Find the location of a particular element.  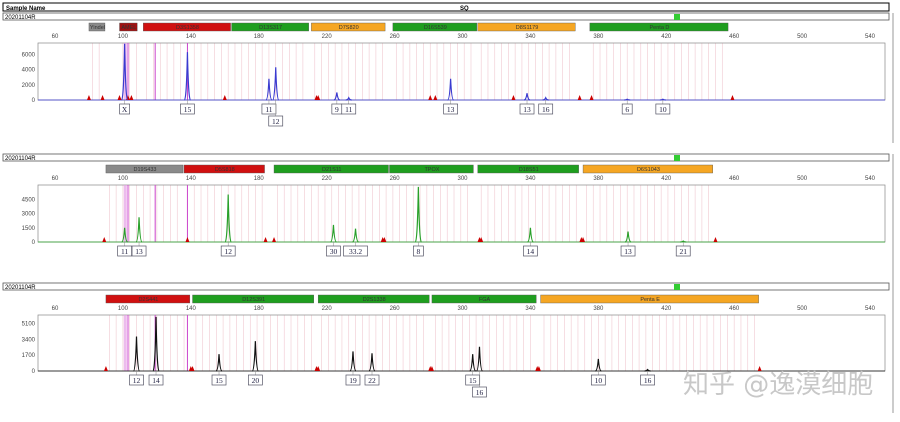

allele-label: 12 is located at coordinates (276, 121).